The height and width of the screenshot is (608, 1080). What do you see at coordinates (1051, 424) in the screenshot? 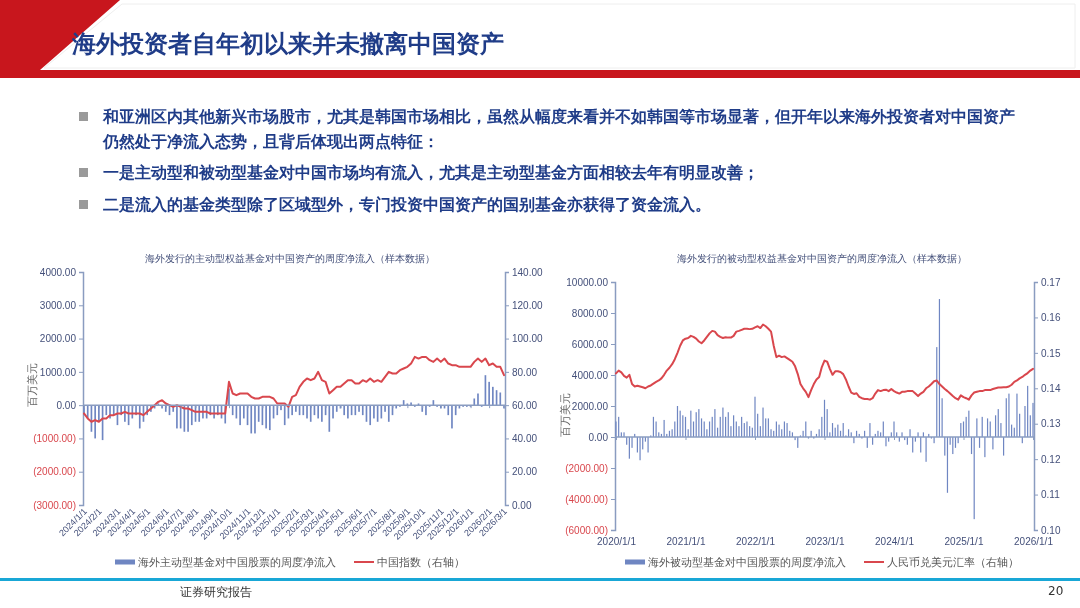
I see `y2-tick-label: 0.13` at bounding box center [1051, 424].